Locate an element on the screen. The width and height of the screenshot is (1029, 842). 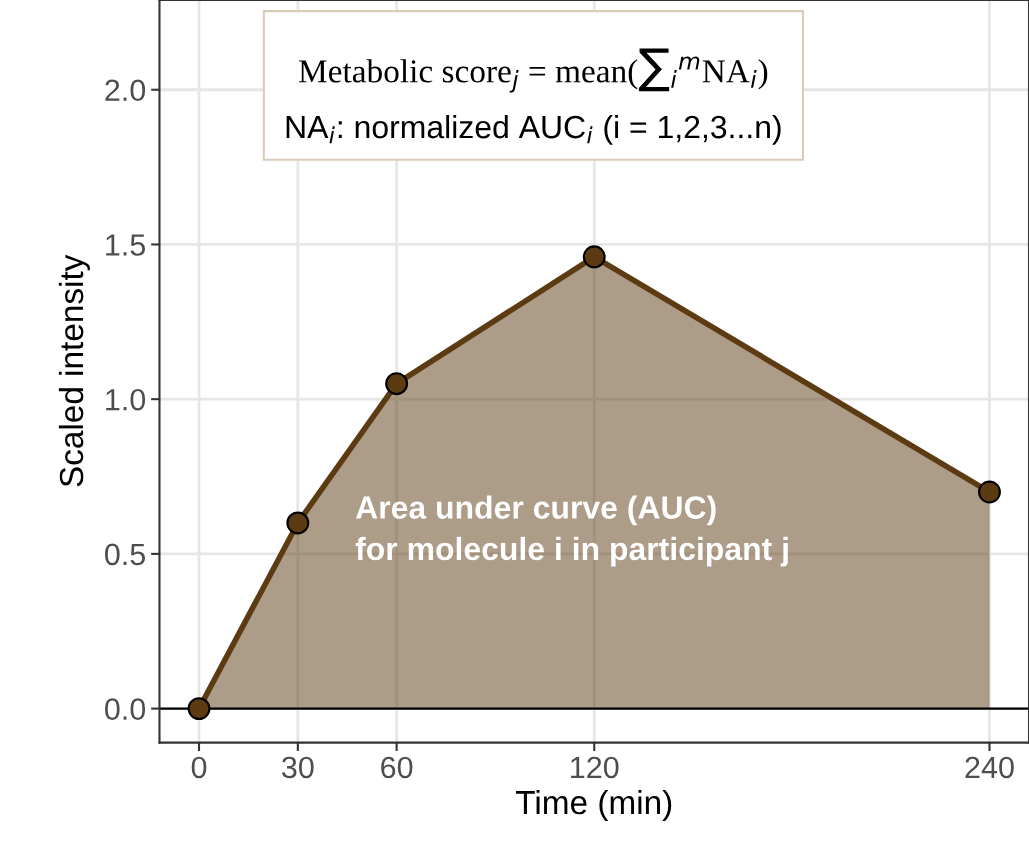
annotation: NA$_{i}$: normalized AUC$_{i}$ (i = 1,2,3...n) is located at coordinates (533, 129).